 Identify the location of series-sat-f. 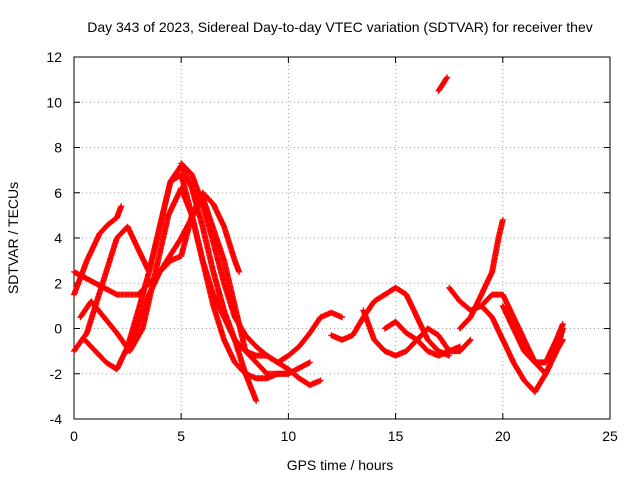
(183, 272).